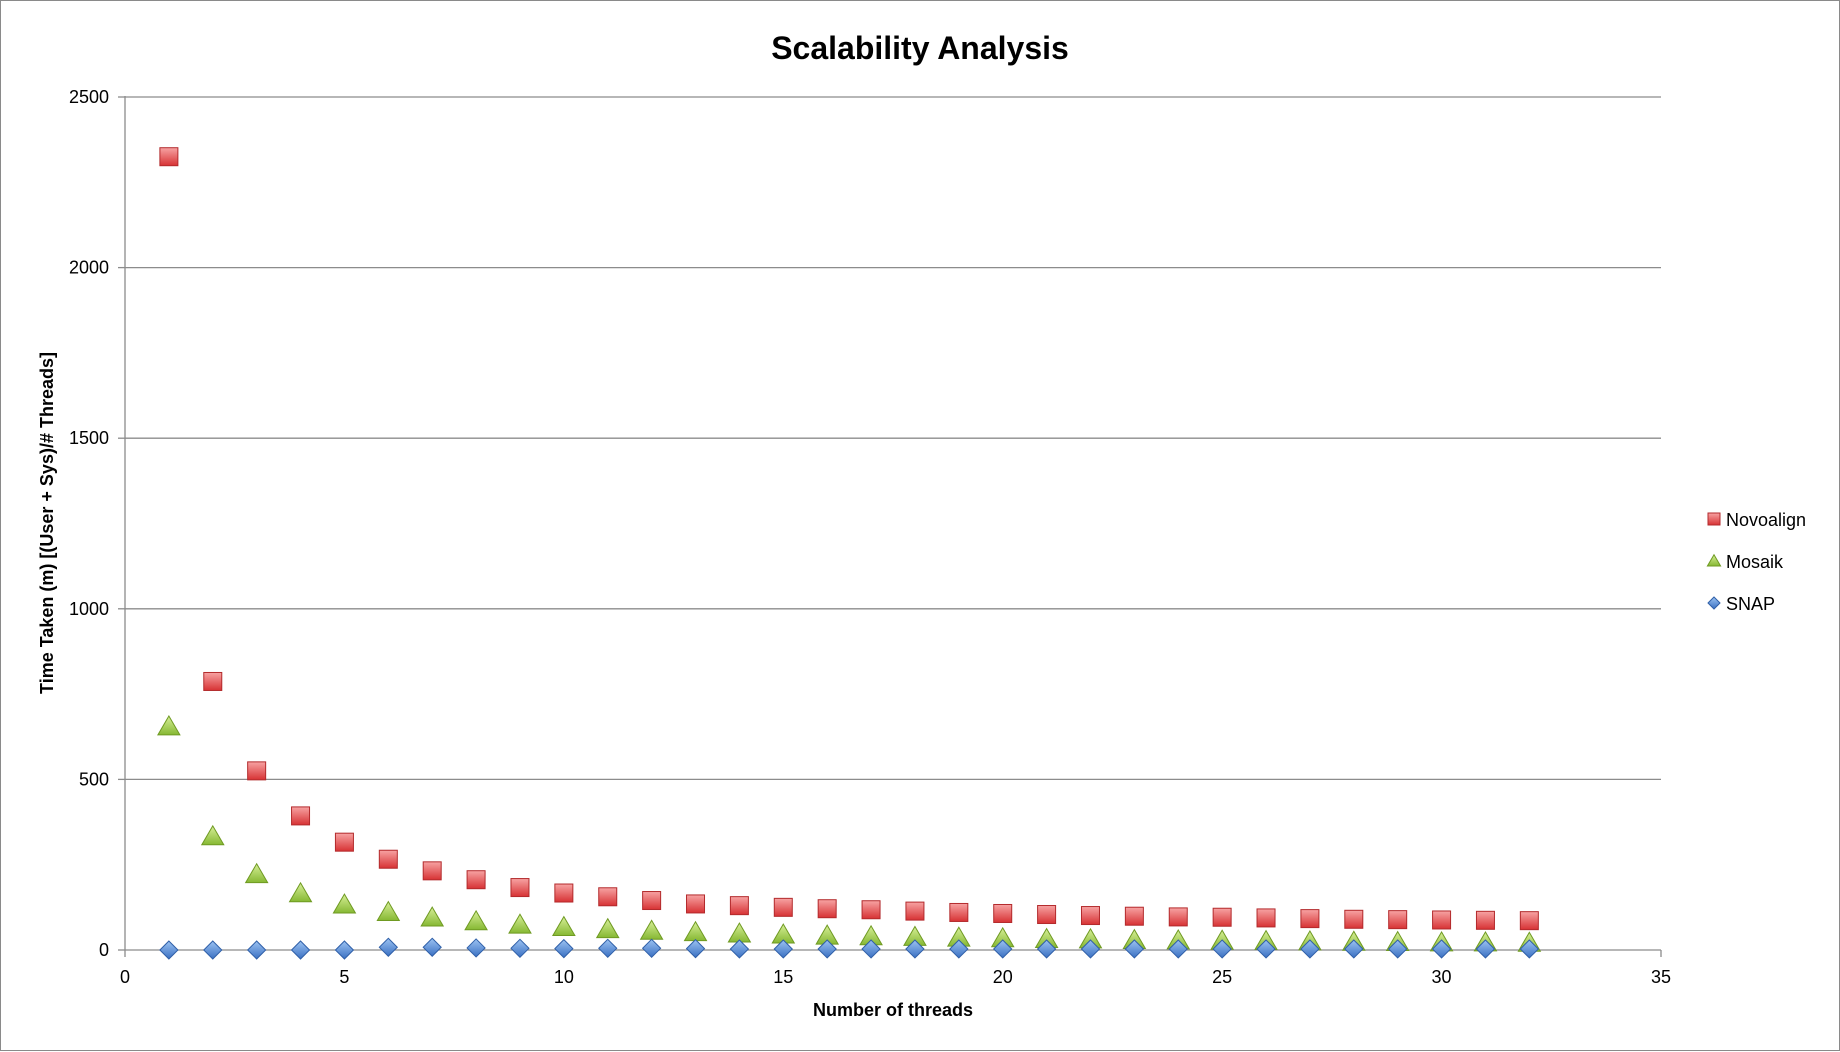 Image resolution: width=1840 pixels, height=1052 pixels. I want to click on legend: Novoalign Mosaik SNAP, so click(1756, 562).